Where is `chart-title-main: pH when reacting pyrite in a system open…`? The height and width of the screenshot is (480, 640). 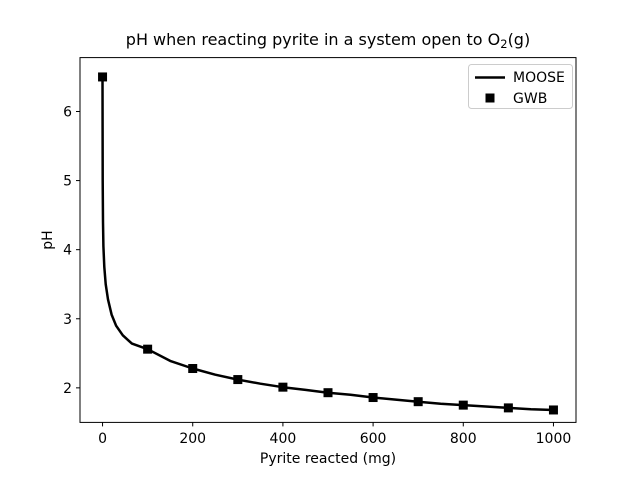 chart-title-main: pH when reacting pyrite in a system open… is located at coordinates (313, 39).